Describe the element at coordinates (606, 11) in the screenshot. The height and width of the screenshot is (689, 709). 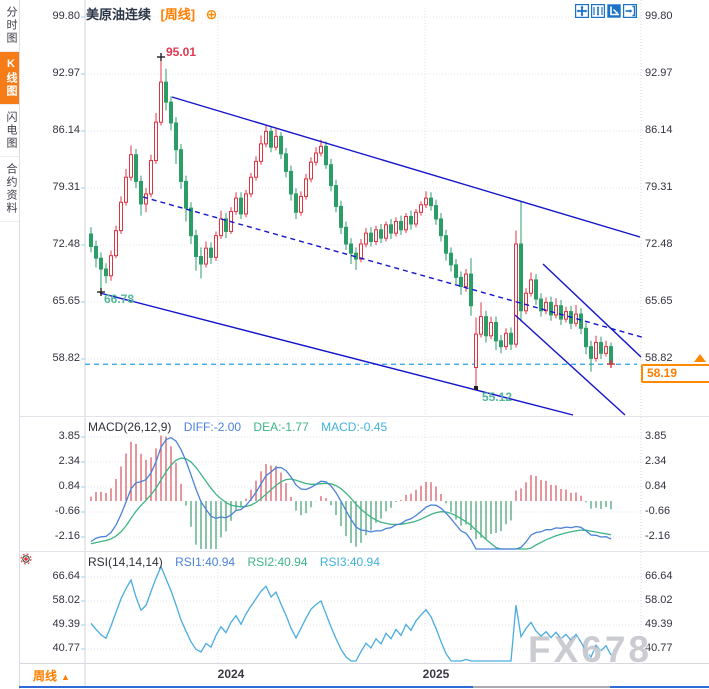
I see `chart-toolbar` at that location.